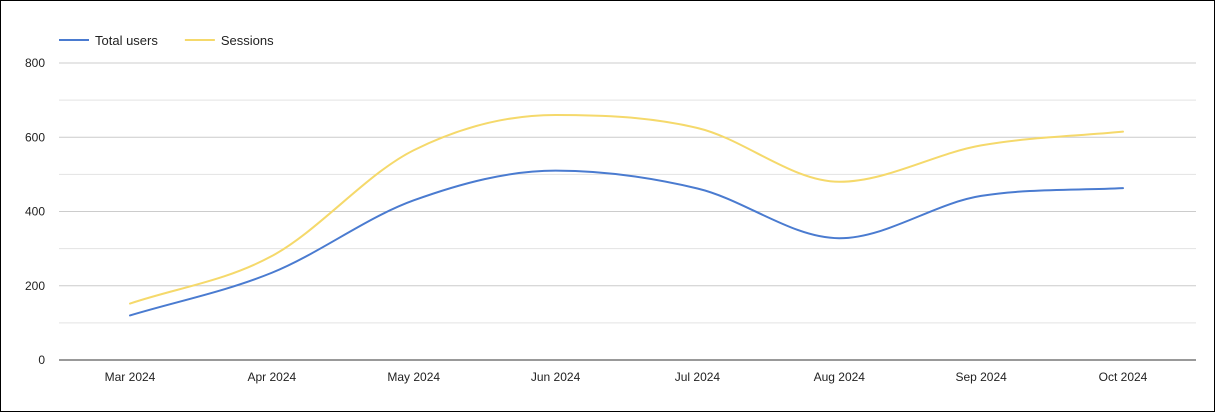 This screenshot has width=1215, height=413. I want to click on y-tick-label: 600, so click(35, 137).